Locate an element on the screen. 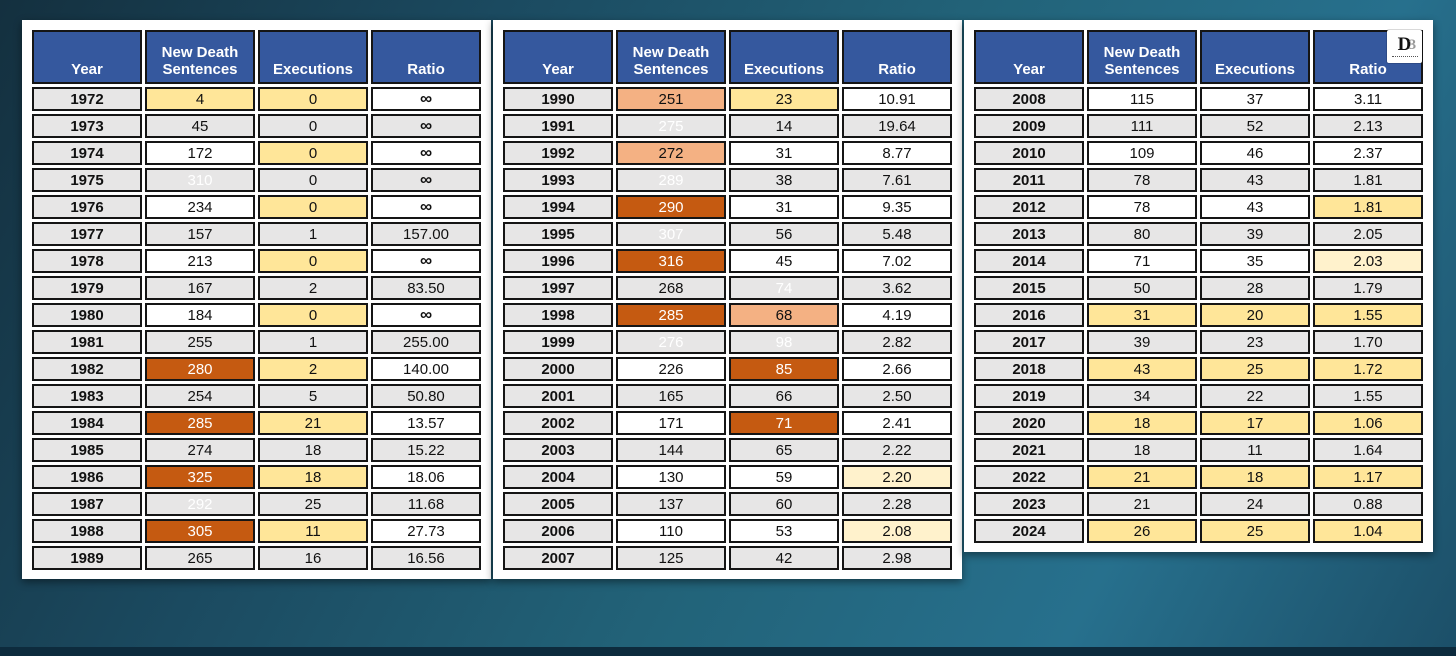 This screenshot has height=656, width=1456. table-row: 1994 290 31 9.35 is located at coordinates (727, 207).